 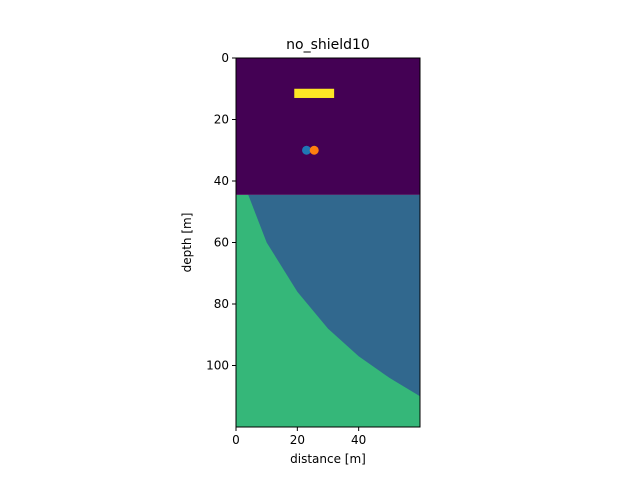 What do you see at coordinates (221, 120) in the screenshot?
I see `y-tick-label: 20` at bounding box center [221, 120].